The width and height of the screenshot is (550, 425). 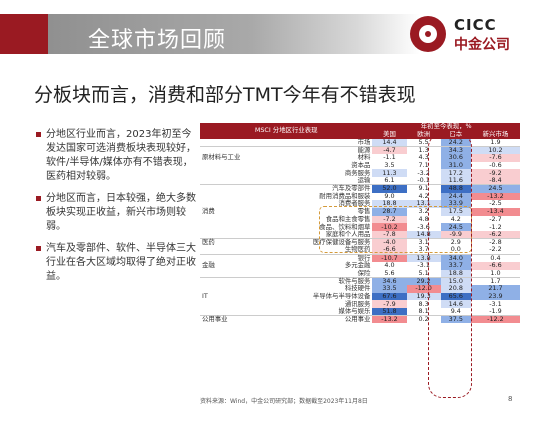 I want to click on return-cell: 21.7, so click(x=495, y=289).